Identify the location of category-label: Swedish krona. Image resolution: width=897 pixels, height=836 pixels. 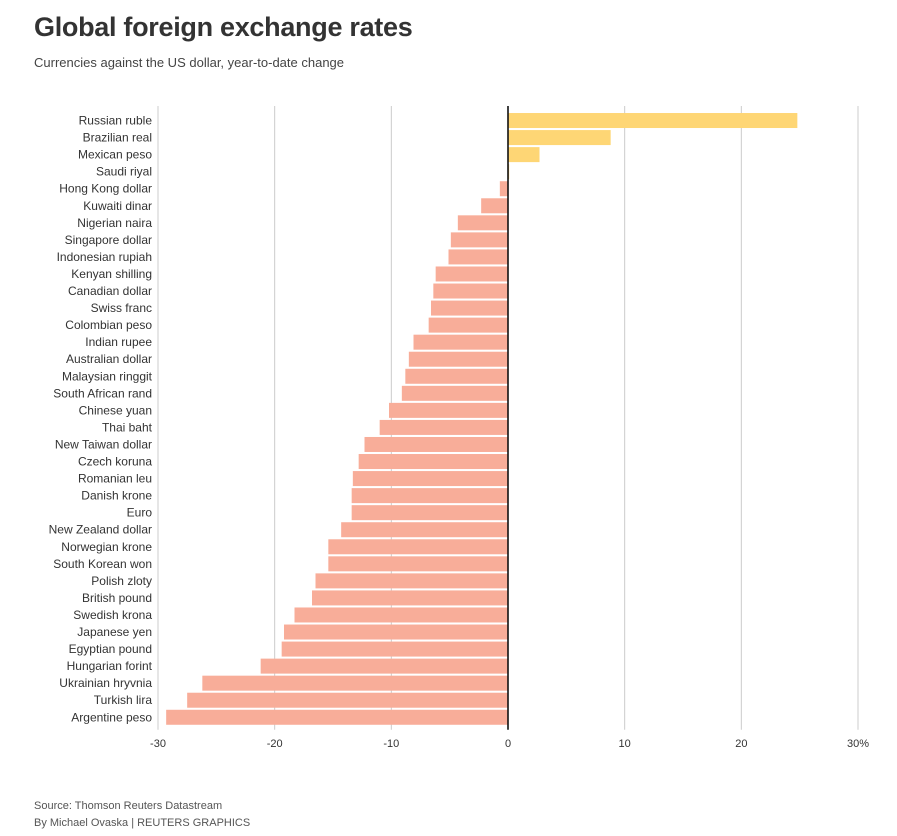
(112, 615).